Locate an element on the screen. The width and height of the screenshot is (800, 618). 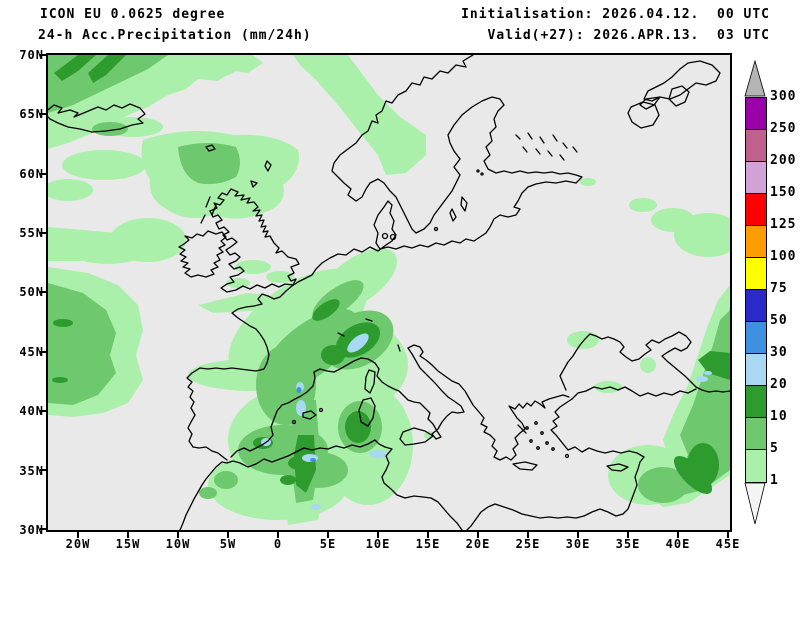
lon-label: 40E is located at coordinates (678, 544).